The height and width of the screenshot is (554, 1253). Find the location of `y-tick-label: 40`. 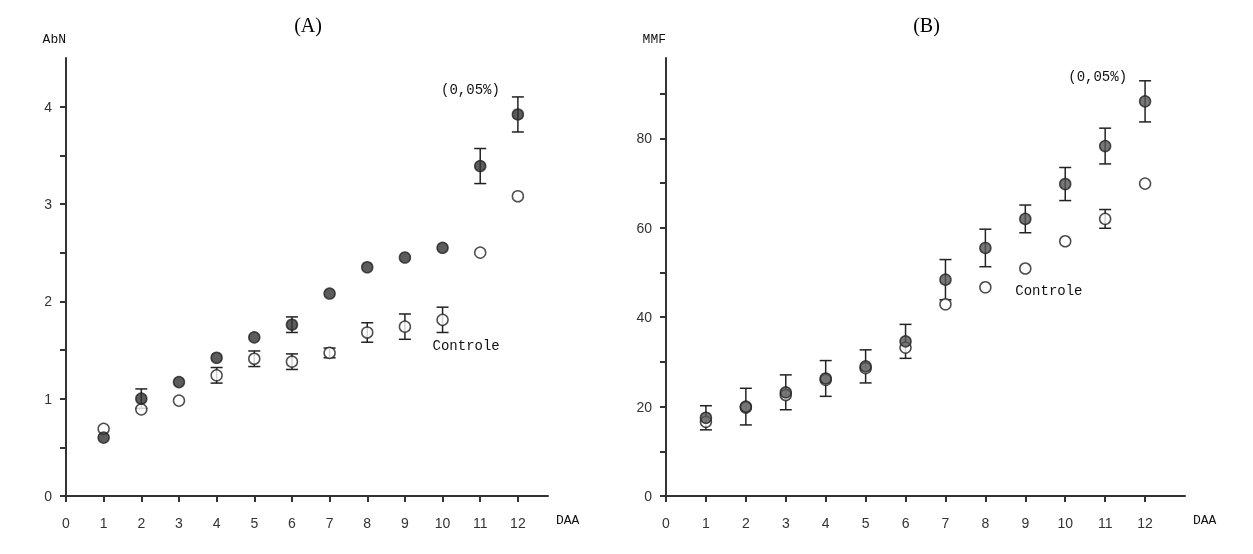

y-tick-label: 40 is located at coordinates (644, 317).